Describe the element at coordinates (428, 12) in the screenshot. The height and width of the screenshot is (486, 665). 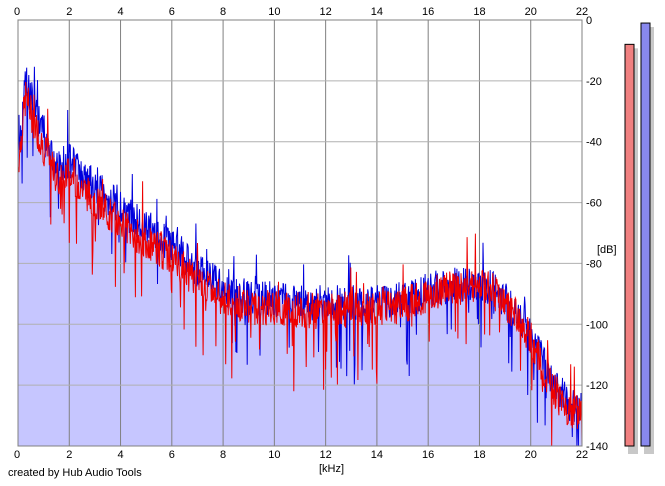
I see `x-tick-label-top: 16` at that location.